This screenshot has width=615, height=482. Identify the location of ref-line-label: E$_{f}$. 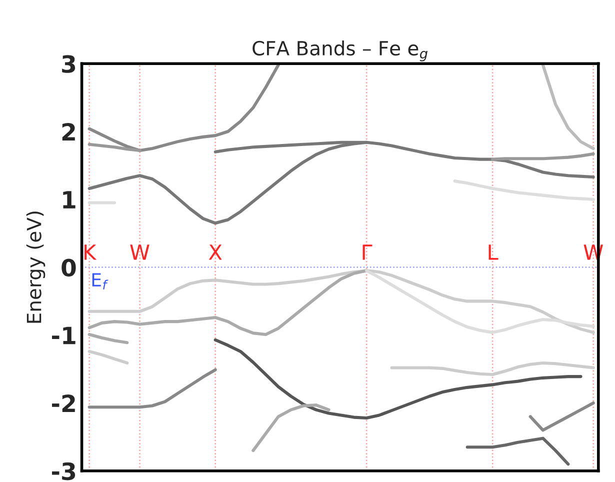
(100, 281).